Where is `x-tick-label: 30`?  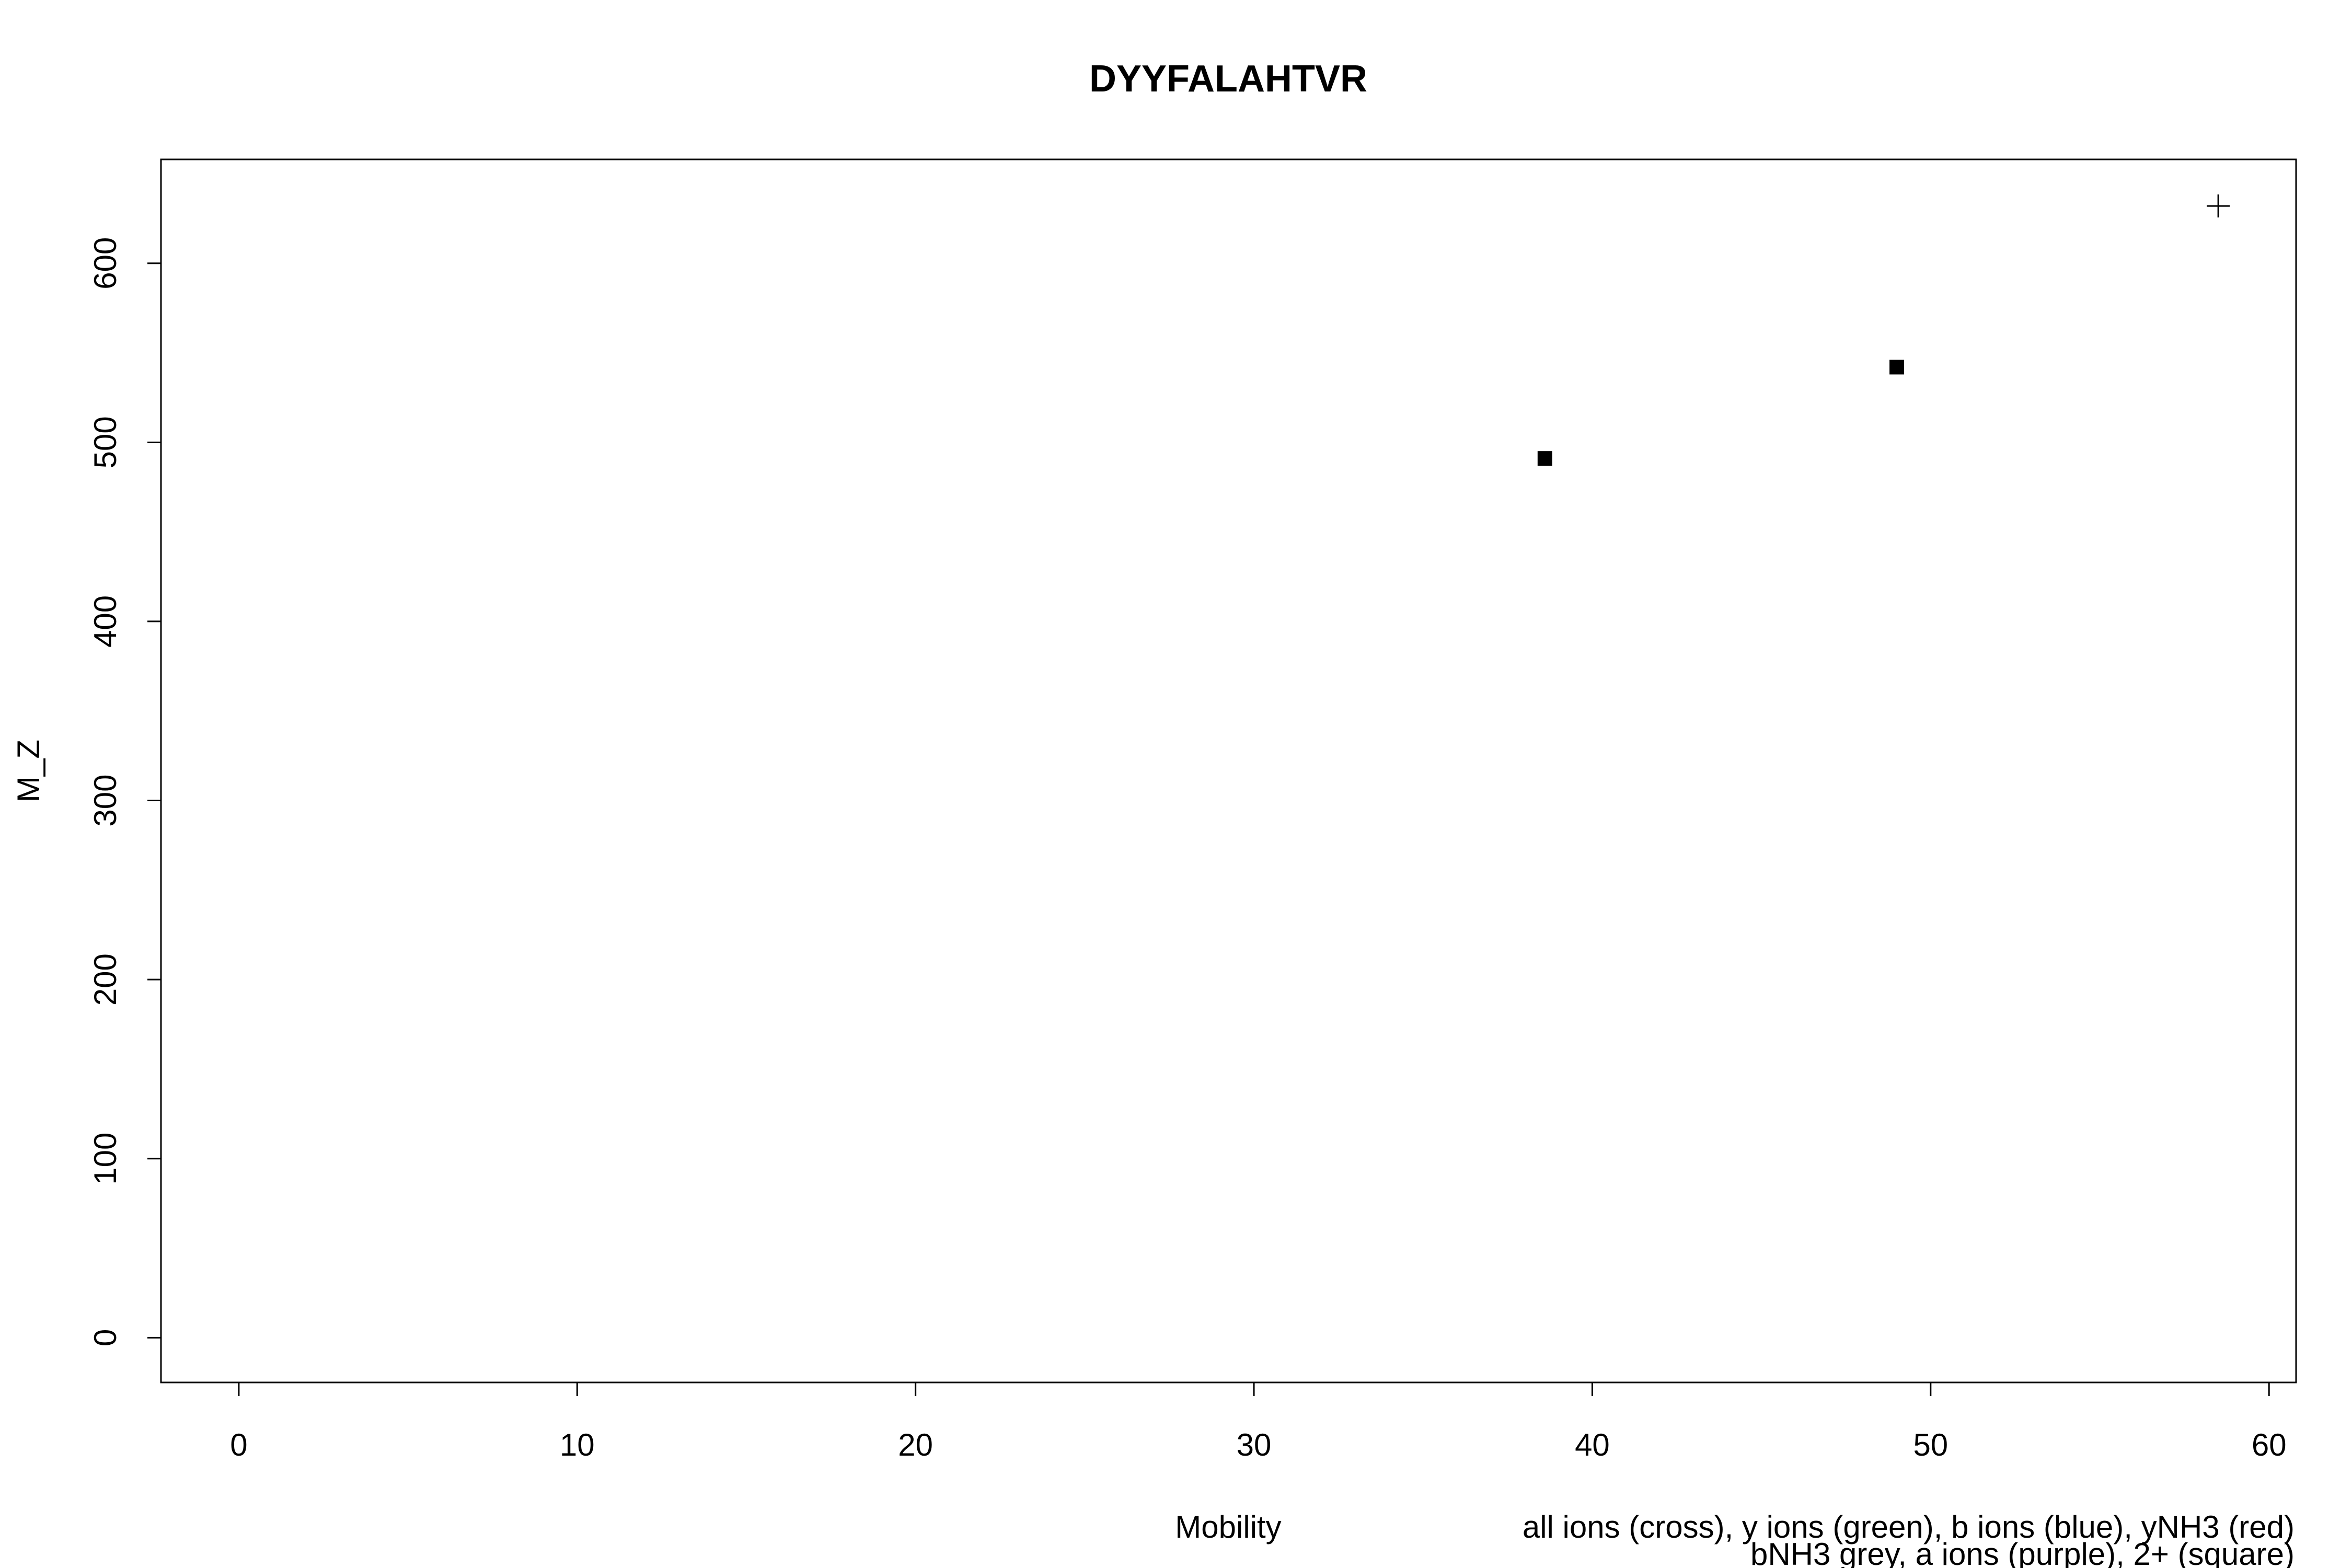 x-tick-label: 30 is located at coordinates (1254, 1444).